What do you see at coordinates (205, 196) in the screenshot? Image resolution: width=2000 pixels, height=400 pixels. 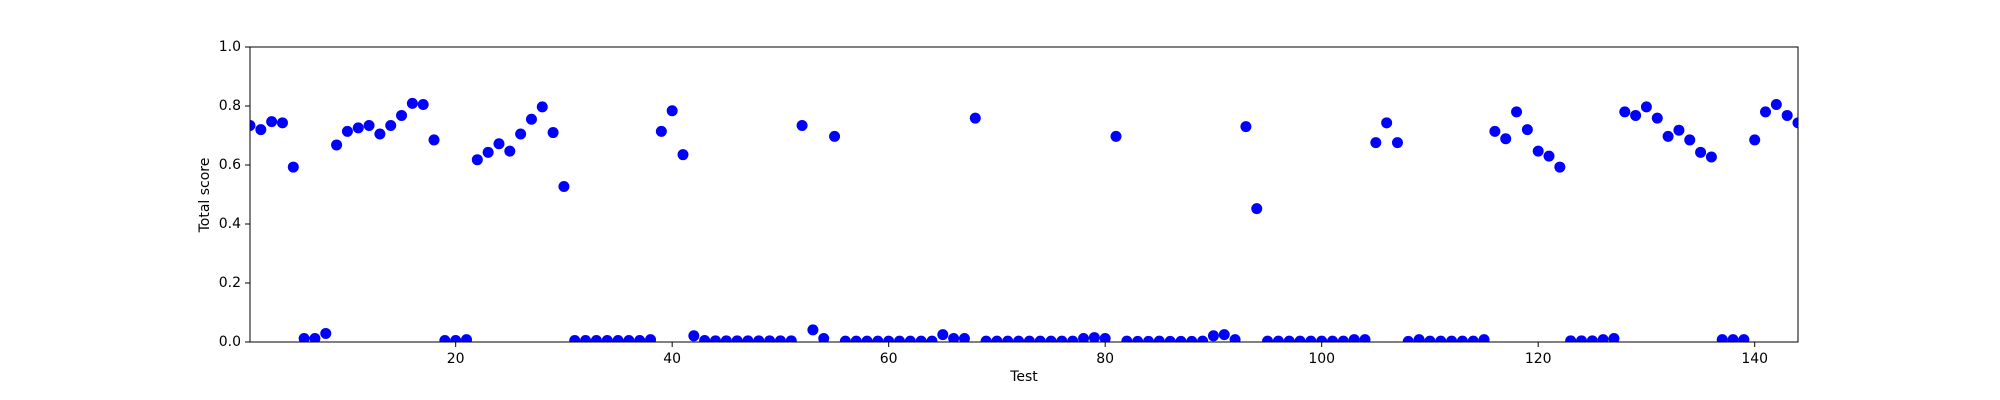 I see `y-axis-label: Total score` at bounding box center [205, 196].